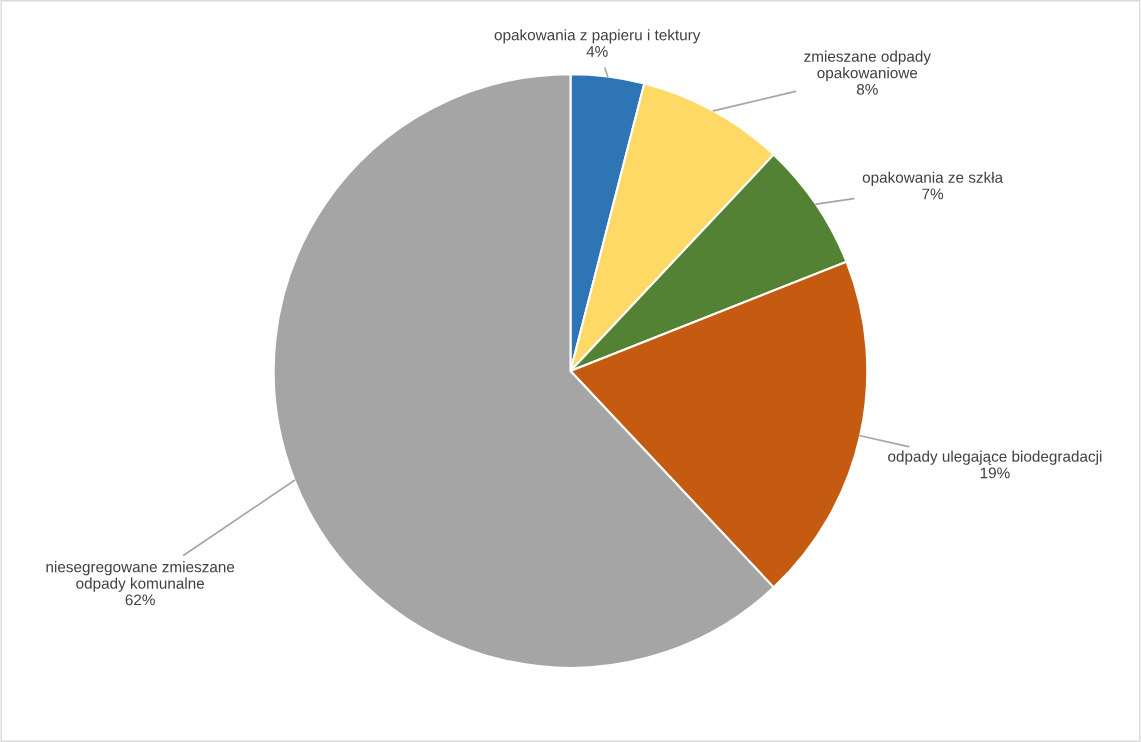 This screenshot has width=1141, height=742. Describe the element at coordinates (140, 576) in the screenshot. I see `slice-label: niesegregowane zmieszane odpady komunalne` at that location.